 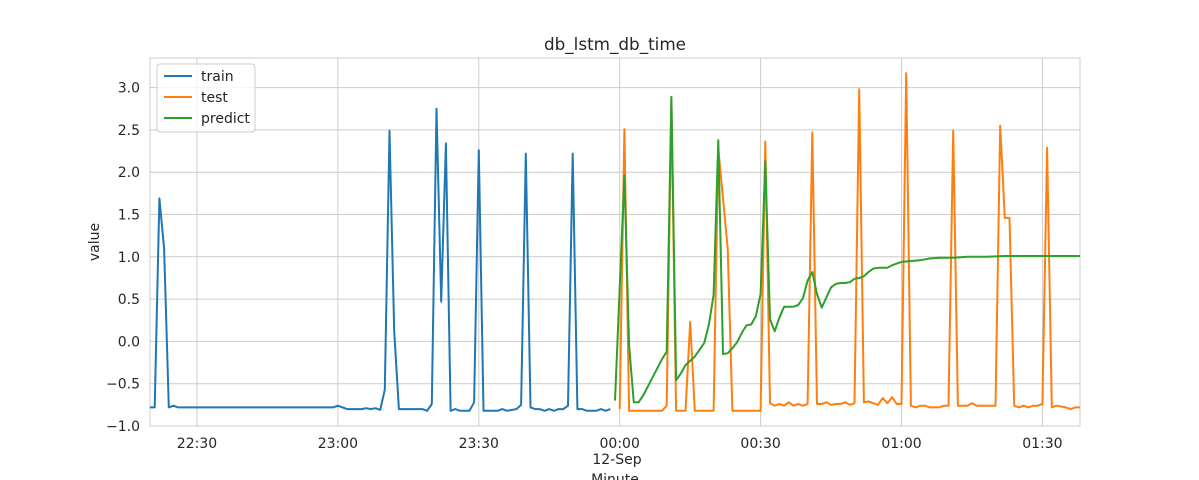 What do you see at coordinates (123, 385) in the screenshot?
I see `y-tick-label: −0.5` at bounding box center [123, 385].